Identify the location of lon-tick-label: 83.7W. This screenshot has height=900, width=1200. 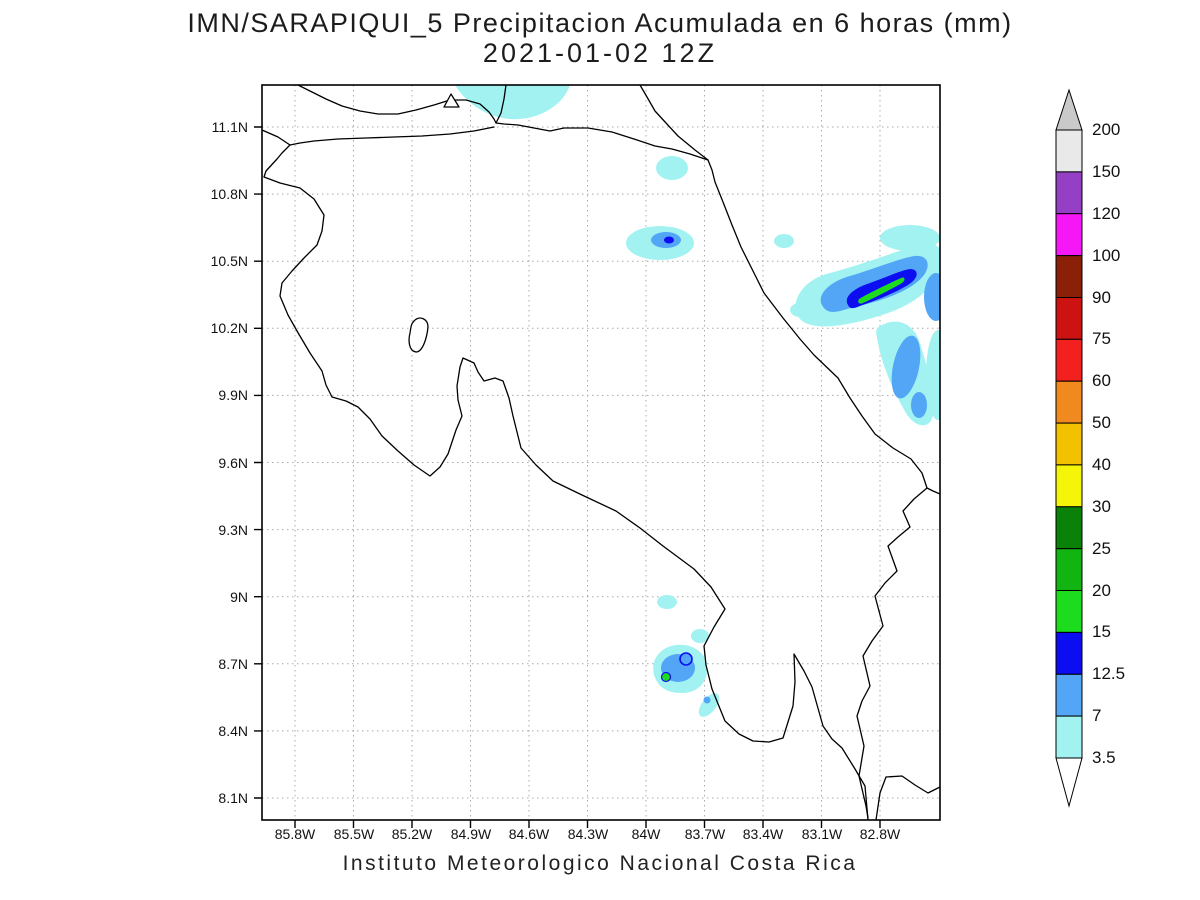
(705, 834).